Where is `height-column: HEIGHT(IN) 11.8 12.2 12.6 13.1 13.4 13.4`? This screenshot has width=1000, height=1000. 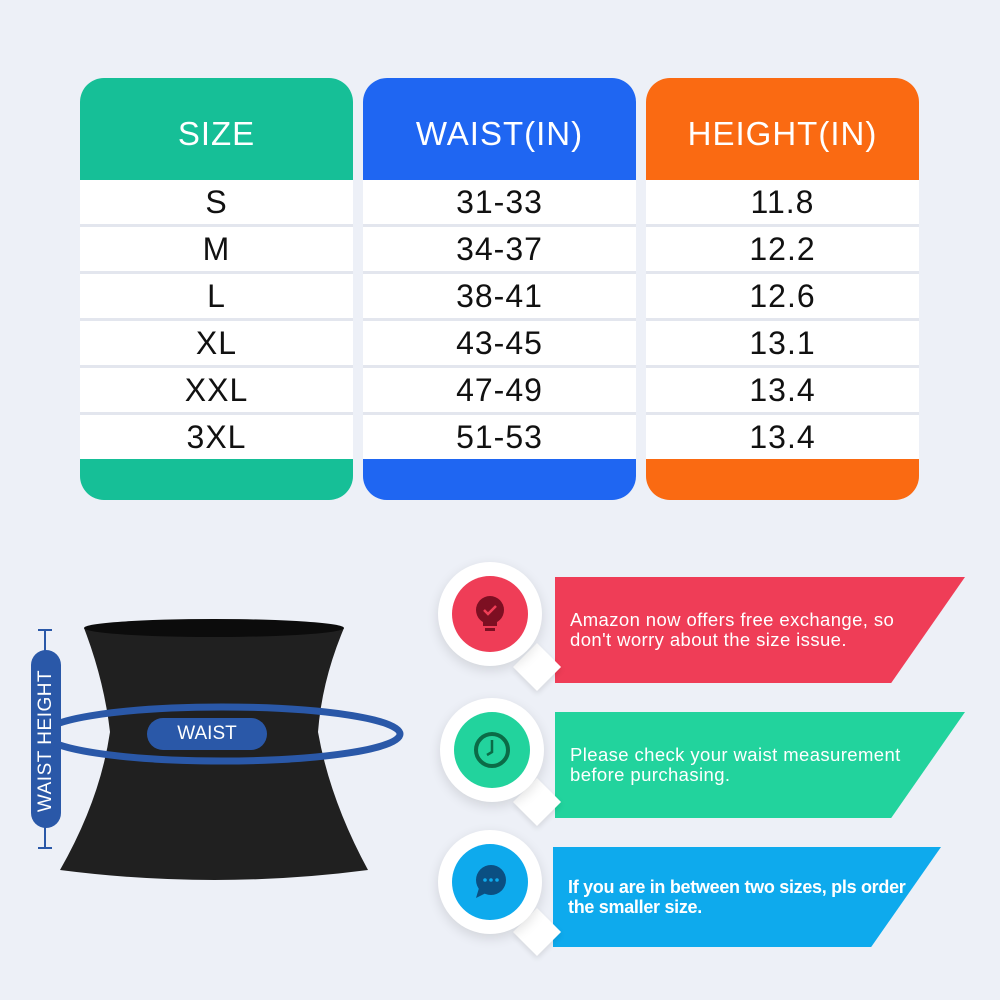 height-column: HEIGHT(IN) 11.8 12.2 12.6 13.1 13.4 13.4 is located at coordinates (782, 289).